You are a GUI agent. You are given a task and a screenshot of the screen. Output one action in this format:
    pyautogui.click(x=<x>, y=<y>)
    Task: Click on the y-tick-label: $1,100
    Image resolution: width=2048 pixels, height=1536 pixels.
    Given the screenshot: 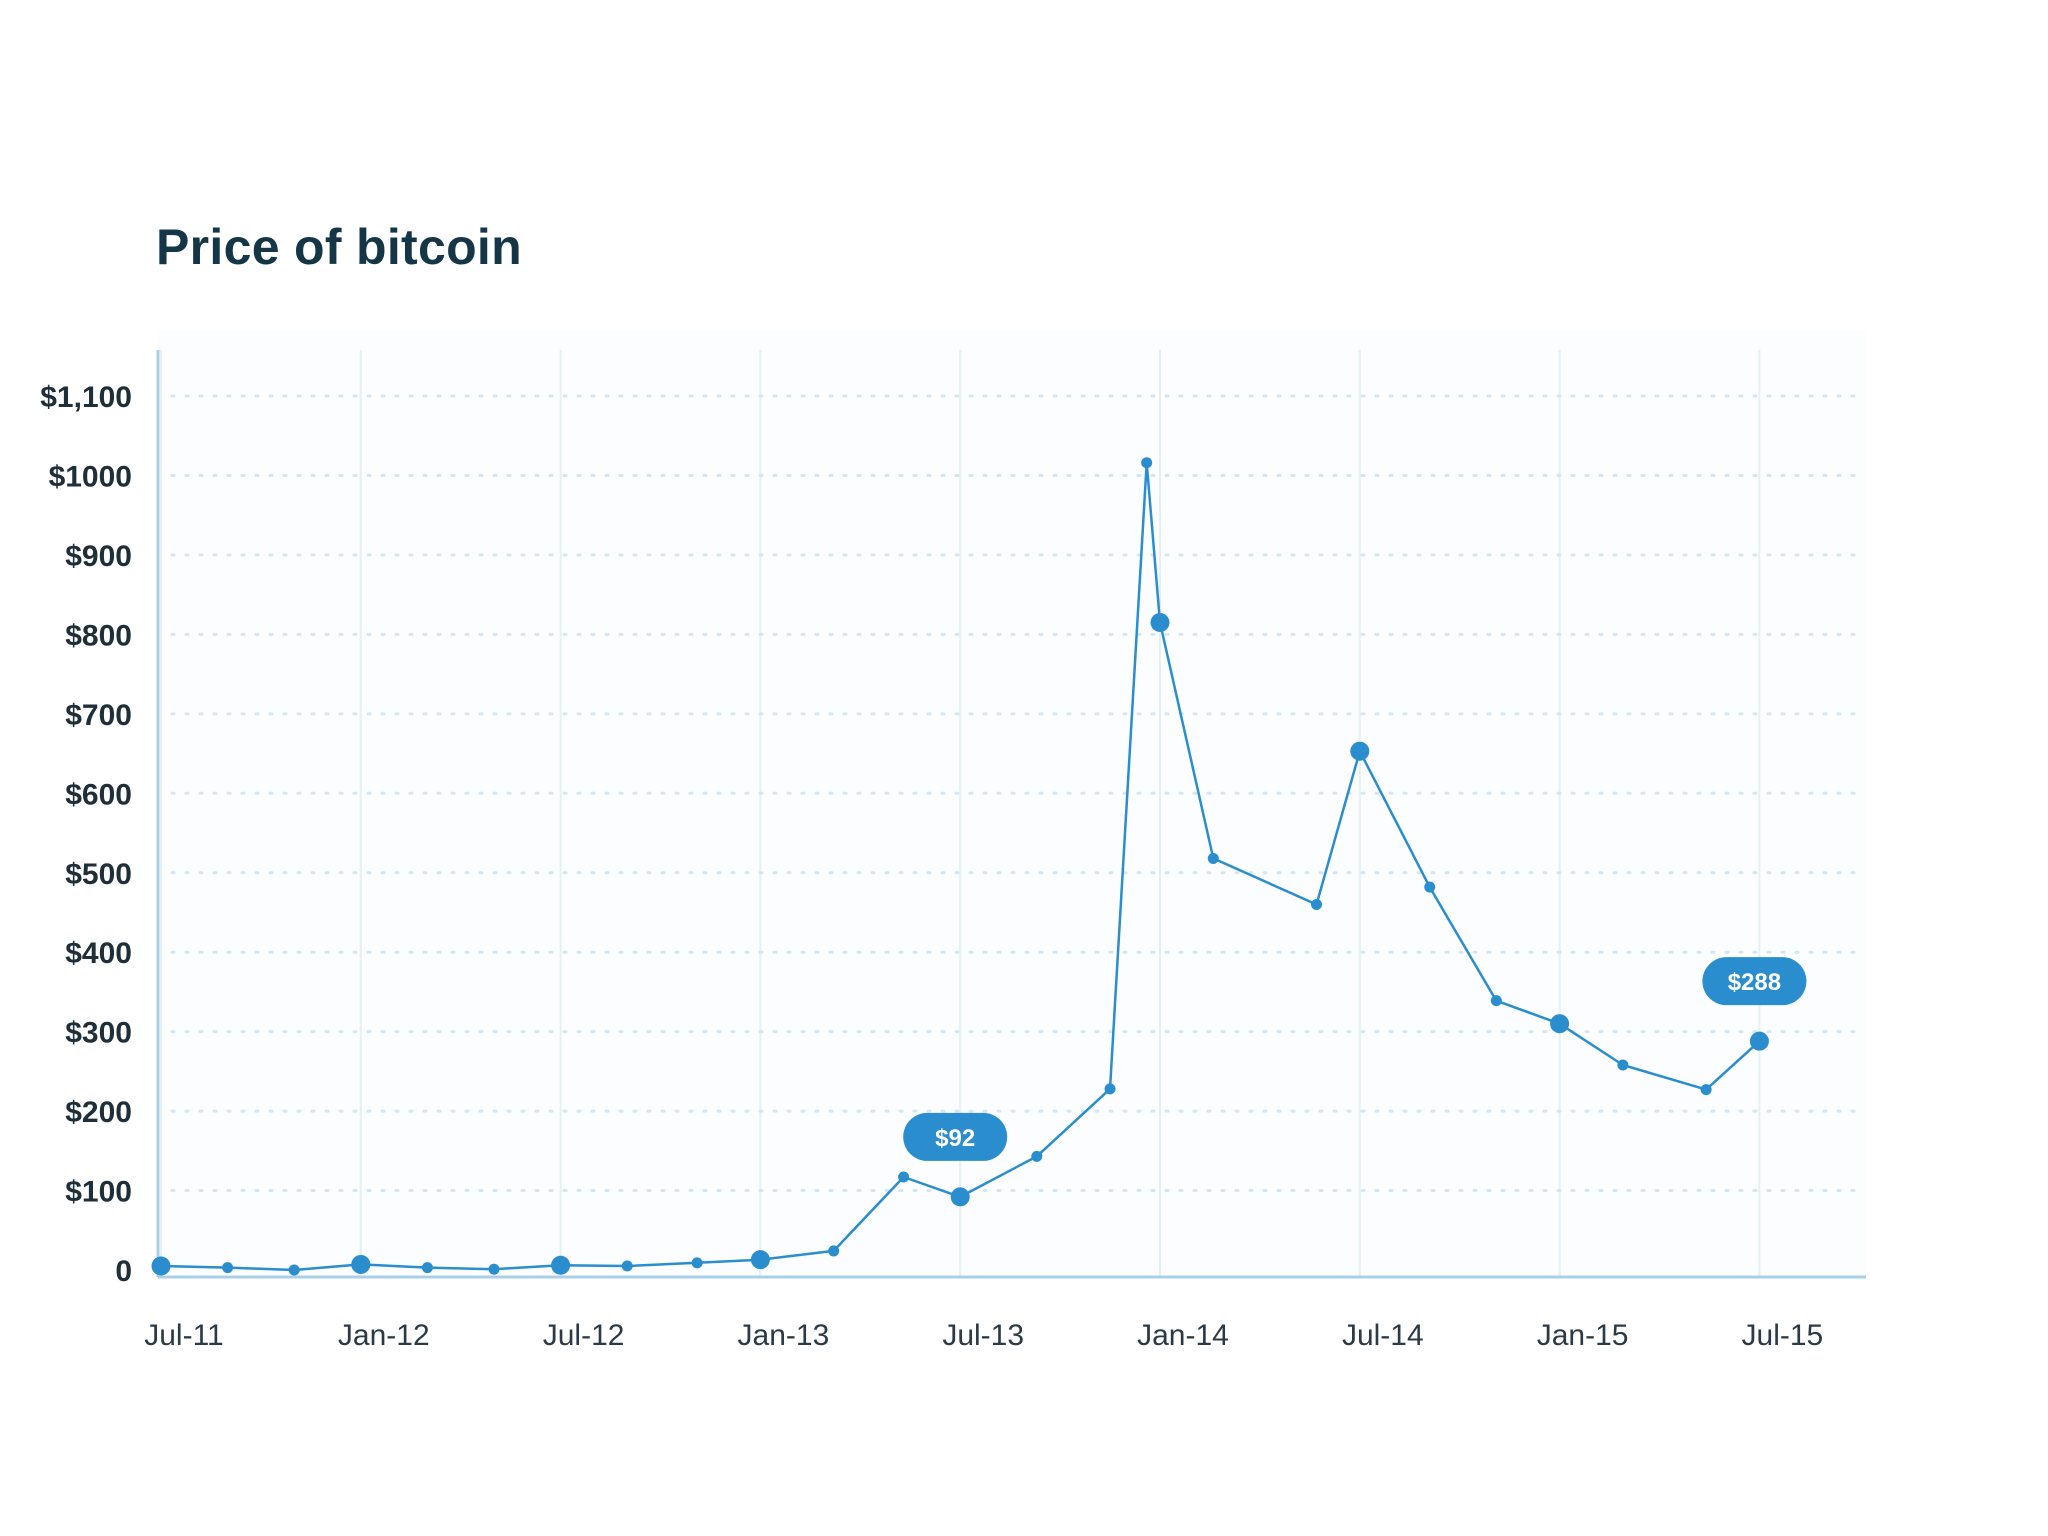 What is the action you would take?
    pyautogui.click(x=86, y=397)
    